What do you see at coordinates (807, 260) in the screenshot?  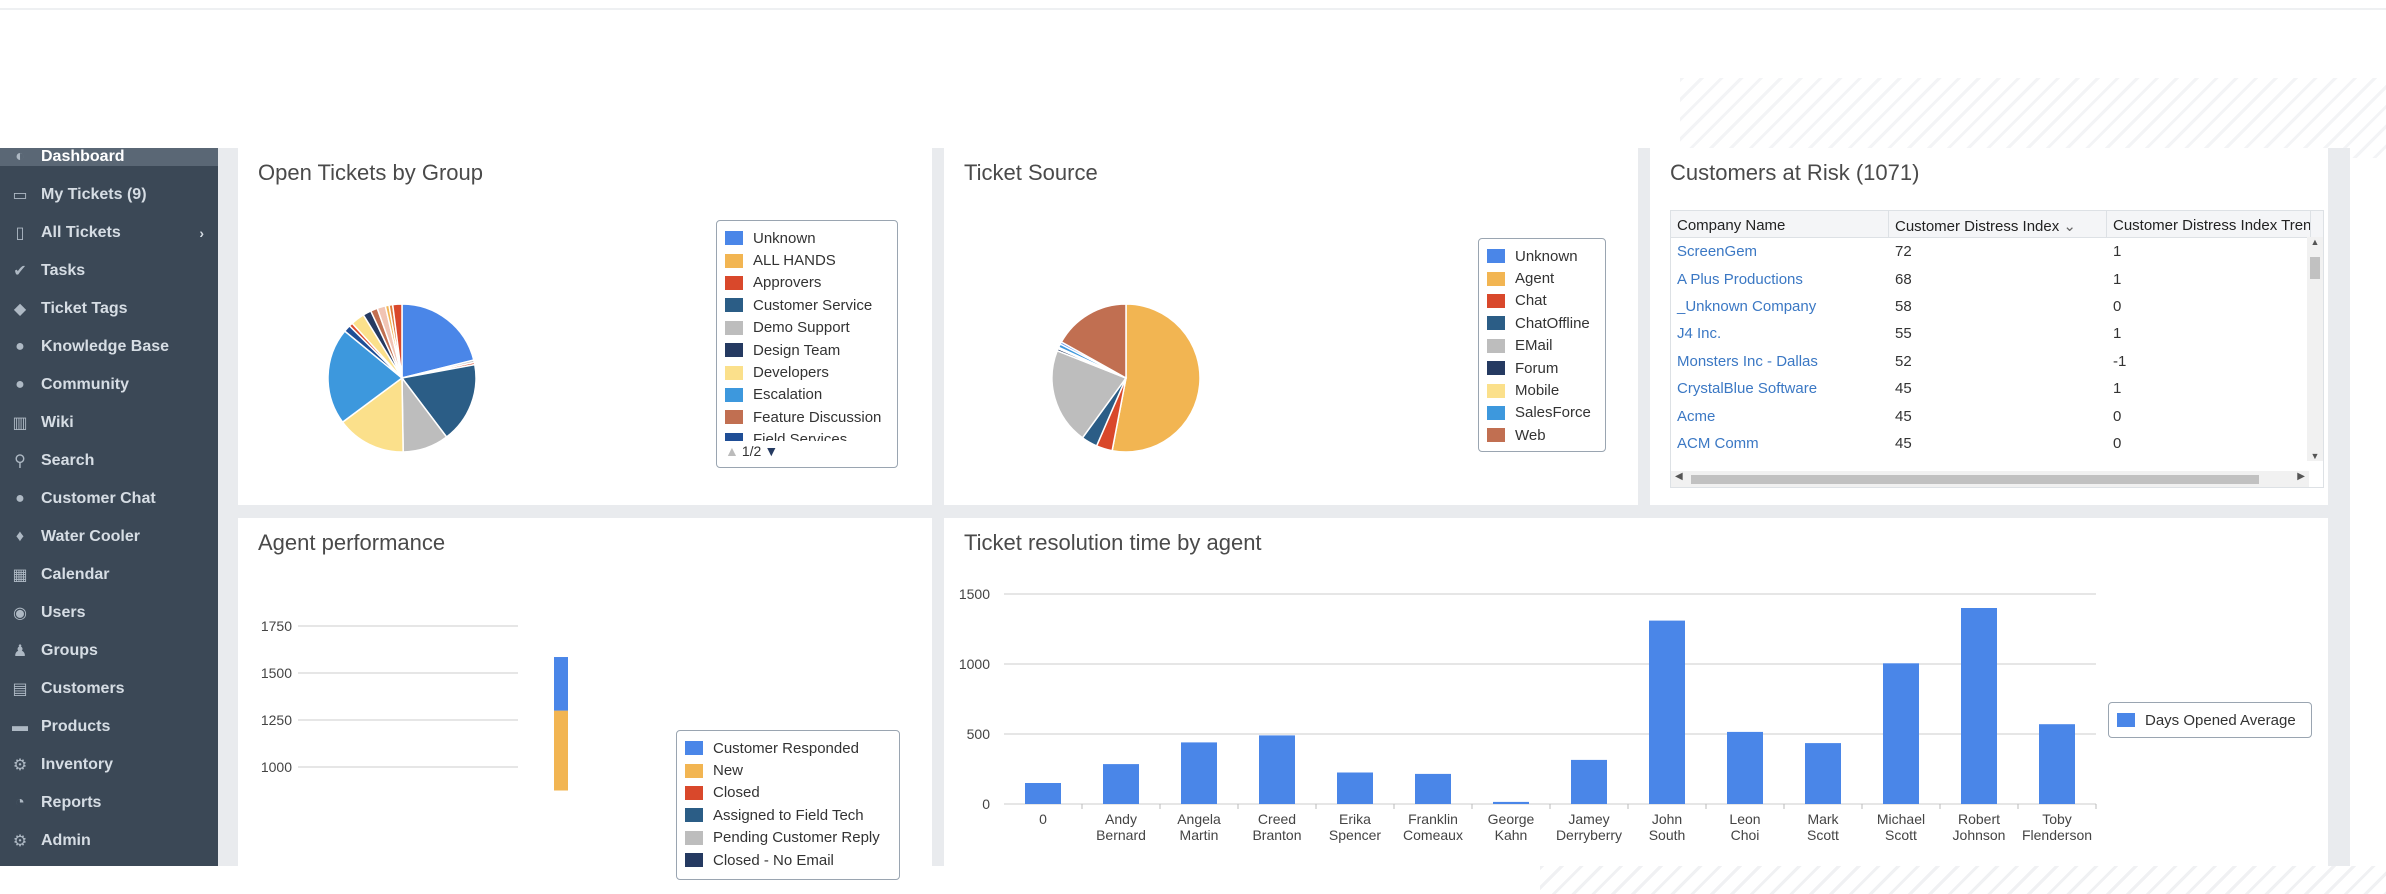 I see `legend-item: ALL HANDS` at bounding box center [807, 260].